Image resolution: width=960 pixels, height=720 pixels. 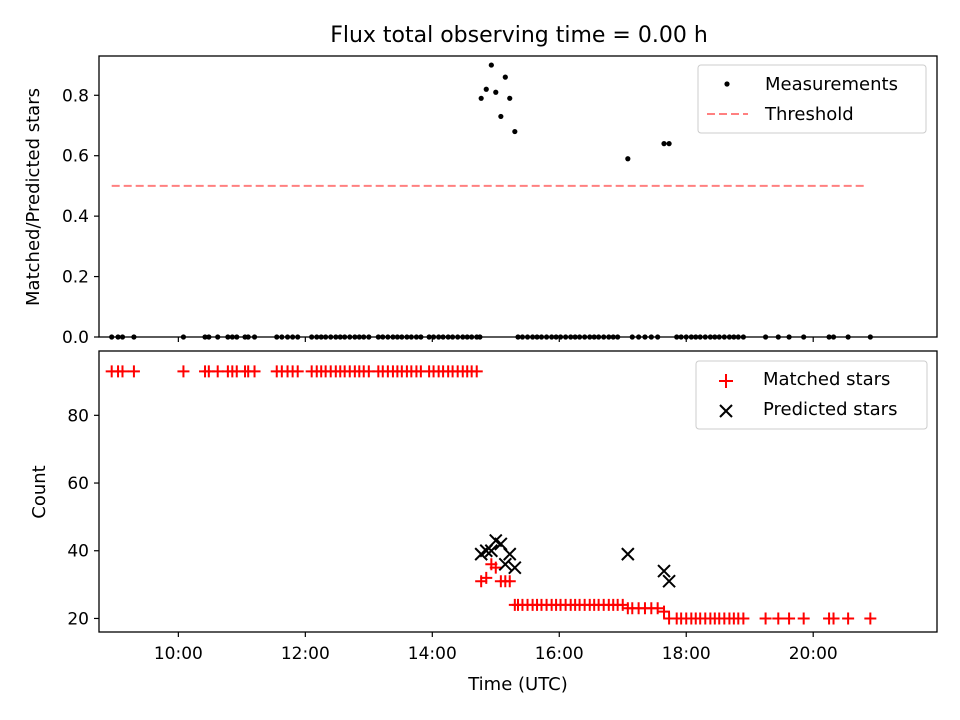 What do you see at coordinates (78, 484) in the screenshot?
I see `bottom-y-tick-label: 60` at bounding box center [78, 484].